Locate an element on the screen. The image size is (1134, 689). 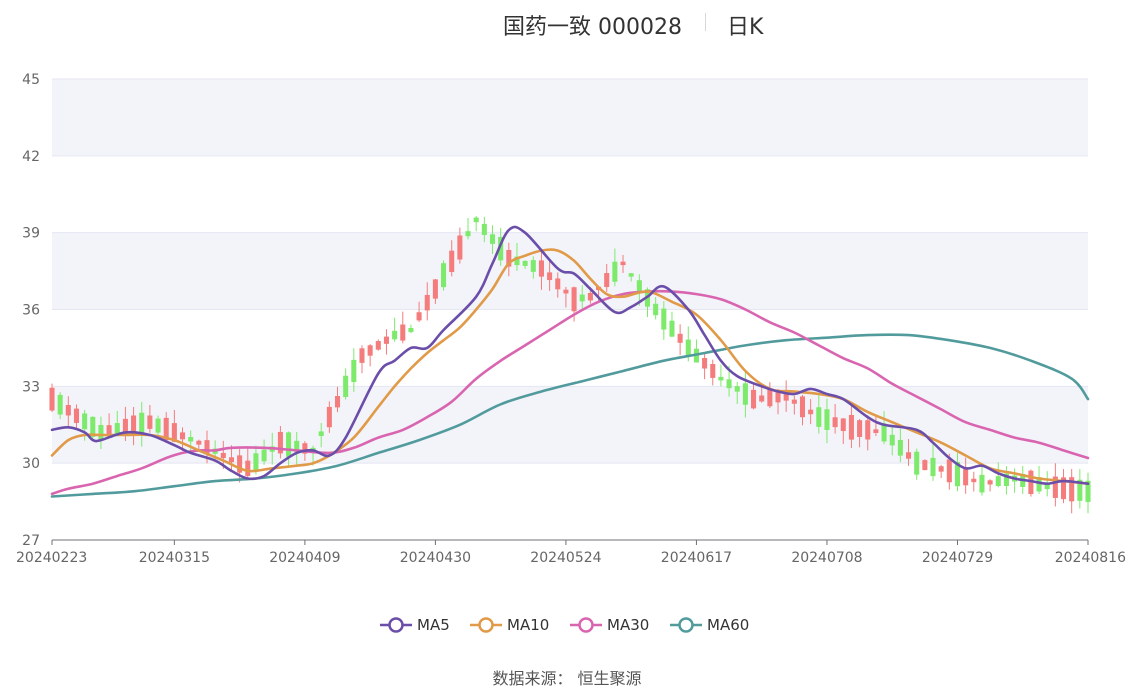
y-tick-label: 39 is located at coordinates (31, 234).